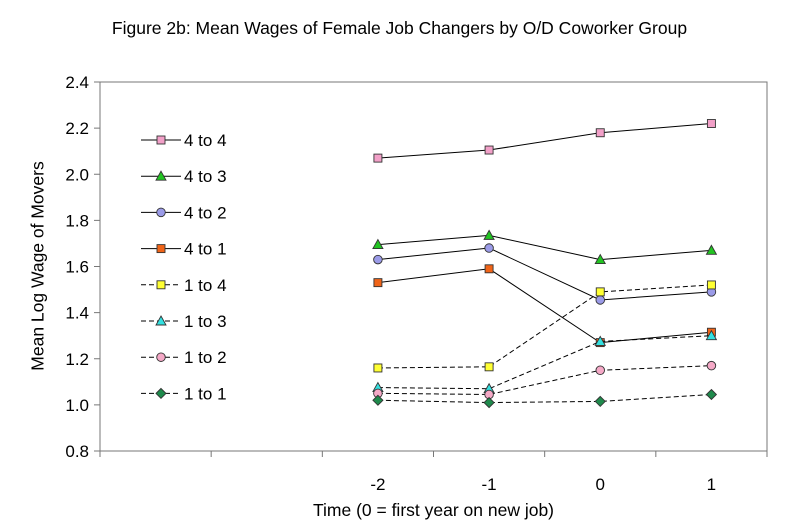 This screenshot has height=532, width=799. What do you see at coordinates (711, 484) in the screenshot?
I see `x-tick-label: 1` at bounding box center [711, 484].